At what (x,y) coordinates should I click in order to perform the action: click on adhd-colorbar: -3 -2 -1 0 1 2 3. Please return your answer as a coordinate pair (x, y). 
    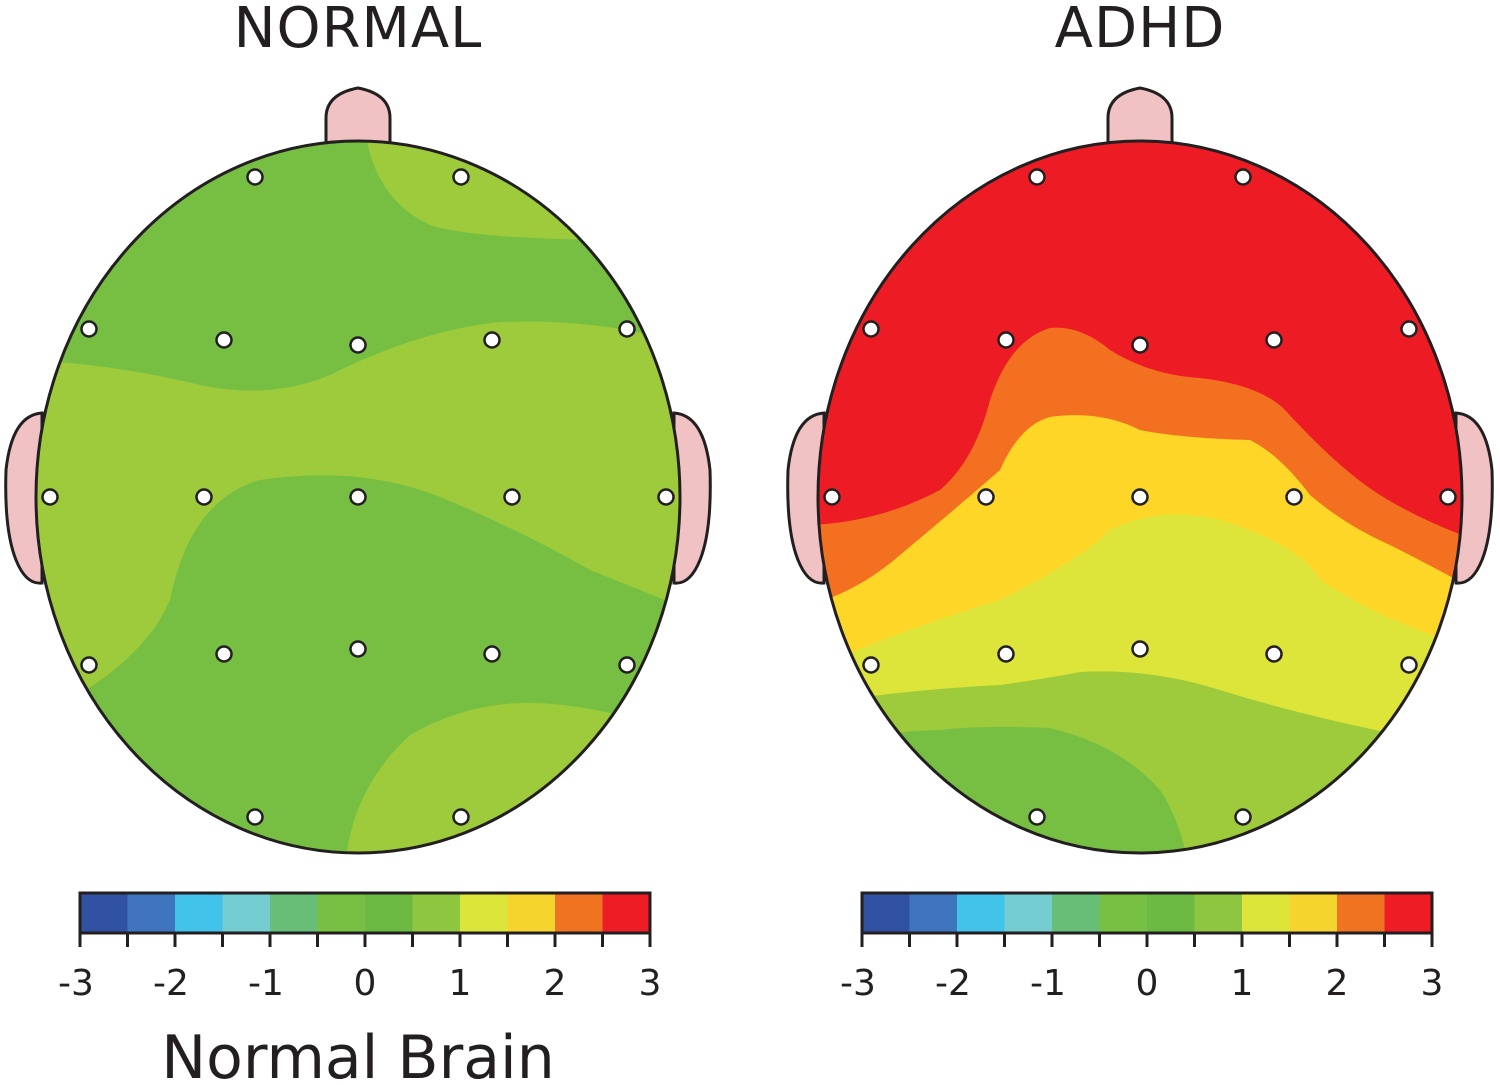
    Looking at the image, I should click on (1142, 947).